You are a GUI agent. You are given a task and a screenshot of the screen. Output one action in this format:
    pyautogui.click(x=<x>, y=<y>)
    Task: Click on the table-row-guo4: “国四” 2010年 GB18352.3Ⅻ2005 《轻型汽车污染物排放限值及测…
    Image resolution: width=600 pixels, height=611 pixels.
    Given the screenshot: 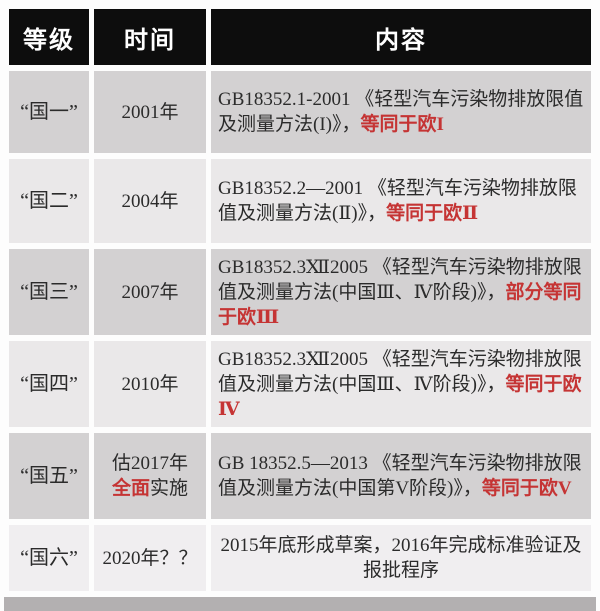 What is the action you would take?
    pyautogui.click(x=300, y=384)
    